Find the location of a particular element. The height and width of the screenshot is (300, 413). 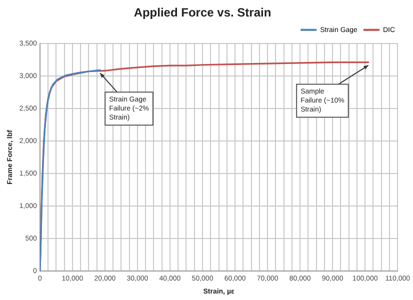

chart-title: Applied Force vs. Strain is located at coordinates (203, 13).